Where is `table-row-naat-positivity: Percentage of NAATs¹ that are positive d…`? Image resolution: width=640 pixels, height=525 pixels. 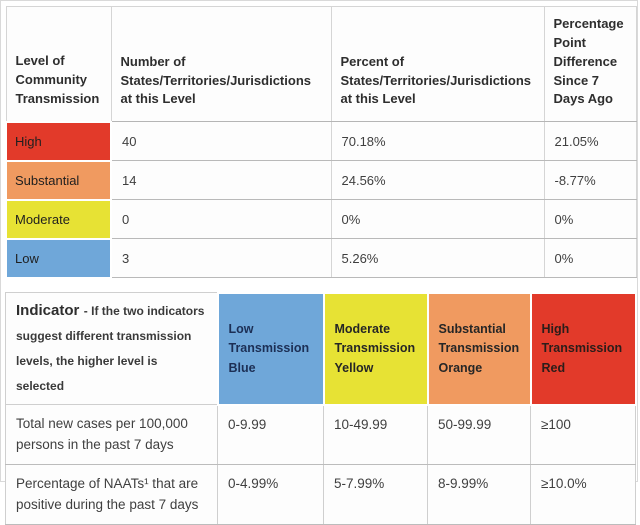
table-row-naat-positivity: Percentage of NAATs¹ that are positive d… is located at coordinates (320, 494).